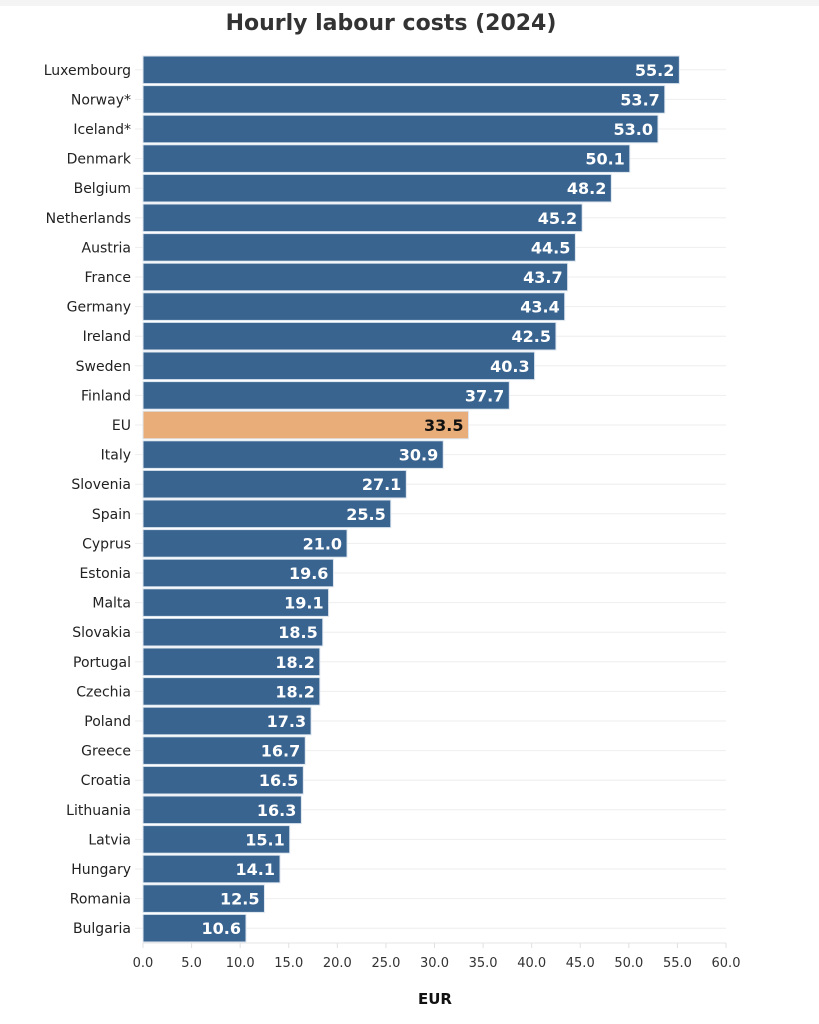 Image resolution: width=819 pixels, height=1024 pixels. I want to click on chart-title: Hourly labour costs (2024), so click(391, 23).